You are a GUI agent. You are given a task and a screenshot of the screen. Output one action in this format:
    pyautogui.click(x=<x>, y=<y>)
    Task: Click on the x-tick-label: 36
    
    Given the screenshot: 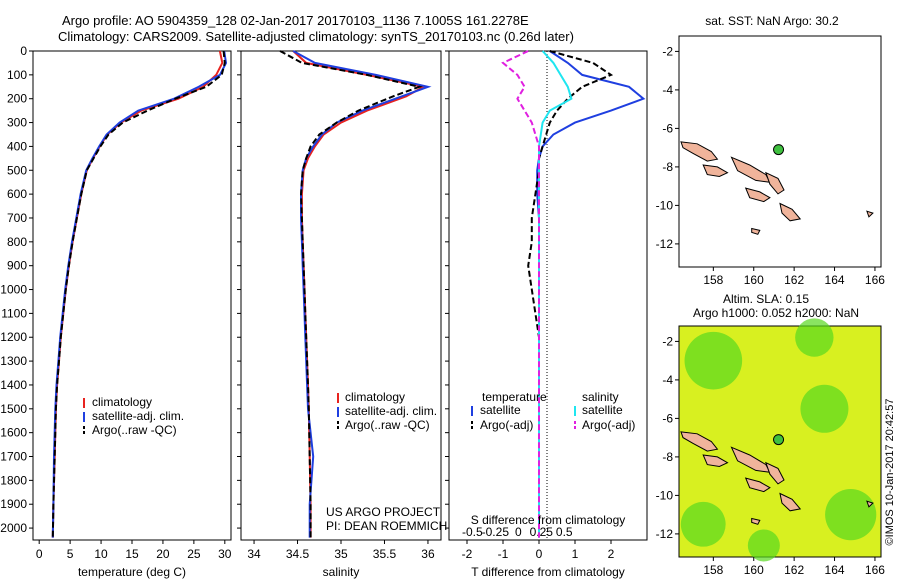 What is the action you would take?
    pyautogui.click(x=428, y=554)
    